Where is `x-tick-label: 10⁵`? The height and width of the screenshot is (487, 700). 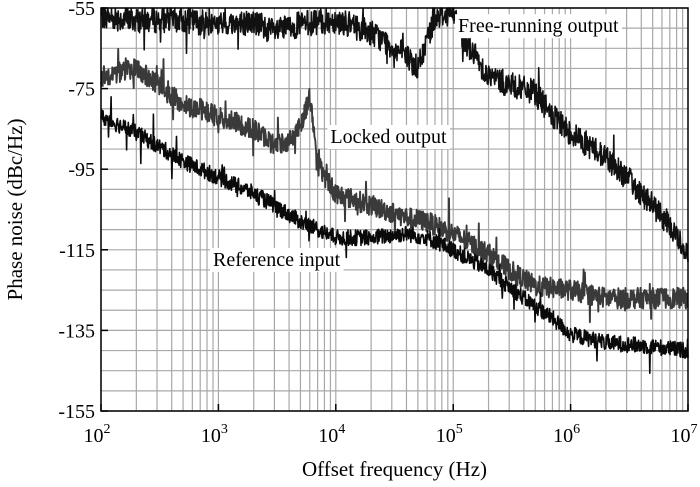 x-tick-label: 10⁵ is located at coordinates (449, 434).